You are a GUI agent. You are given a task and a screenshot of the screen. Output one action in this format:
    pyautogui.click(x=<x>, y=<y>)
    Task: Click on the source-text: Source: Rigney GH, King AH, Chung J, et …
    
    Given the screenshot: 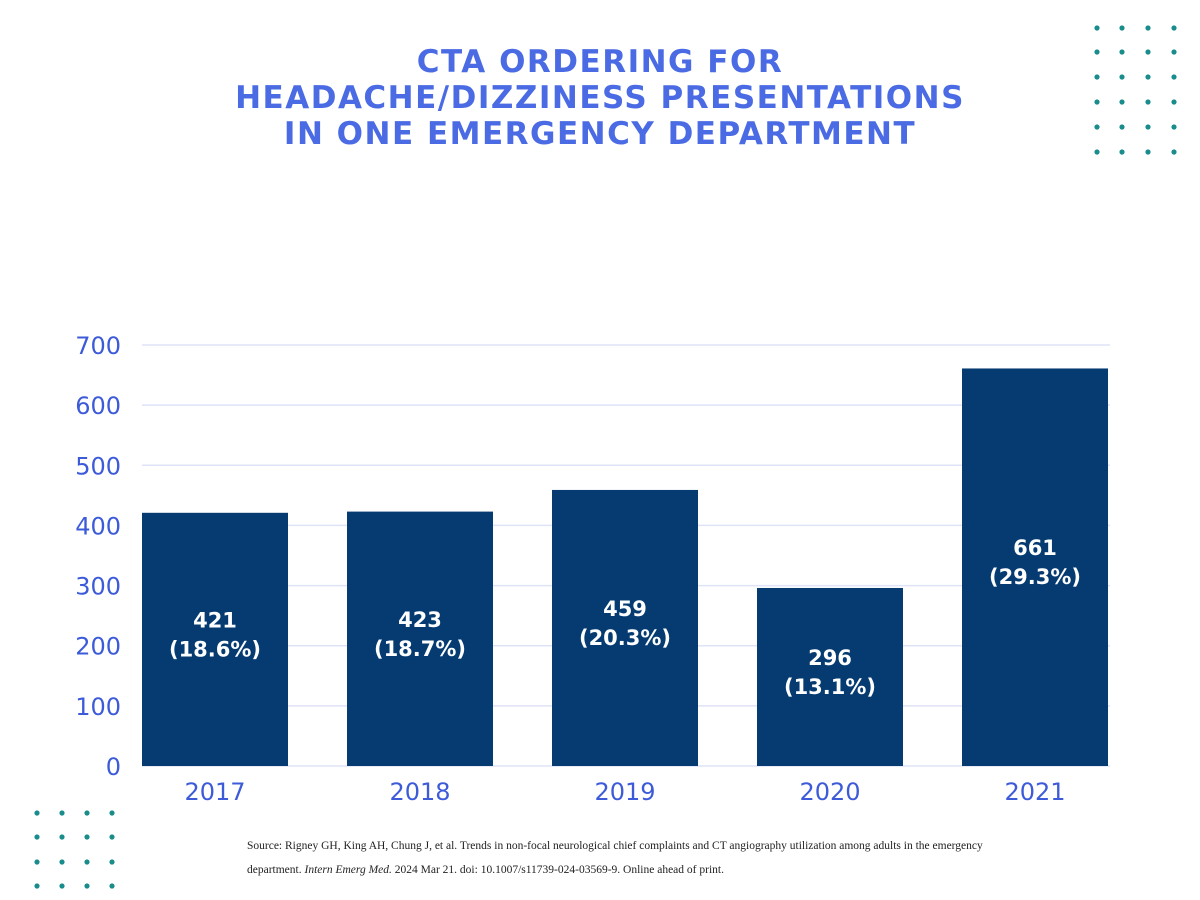 What is the action you would take?
    pyautogui.click(x=615, y=858)
    